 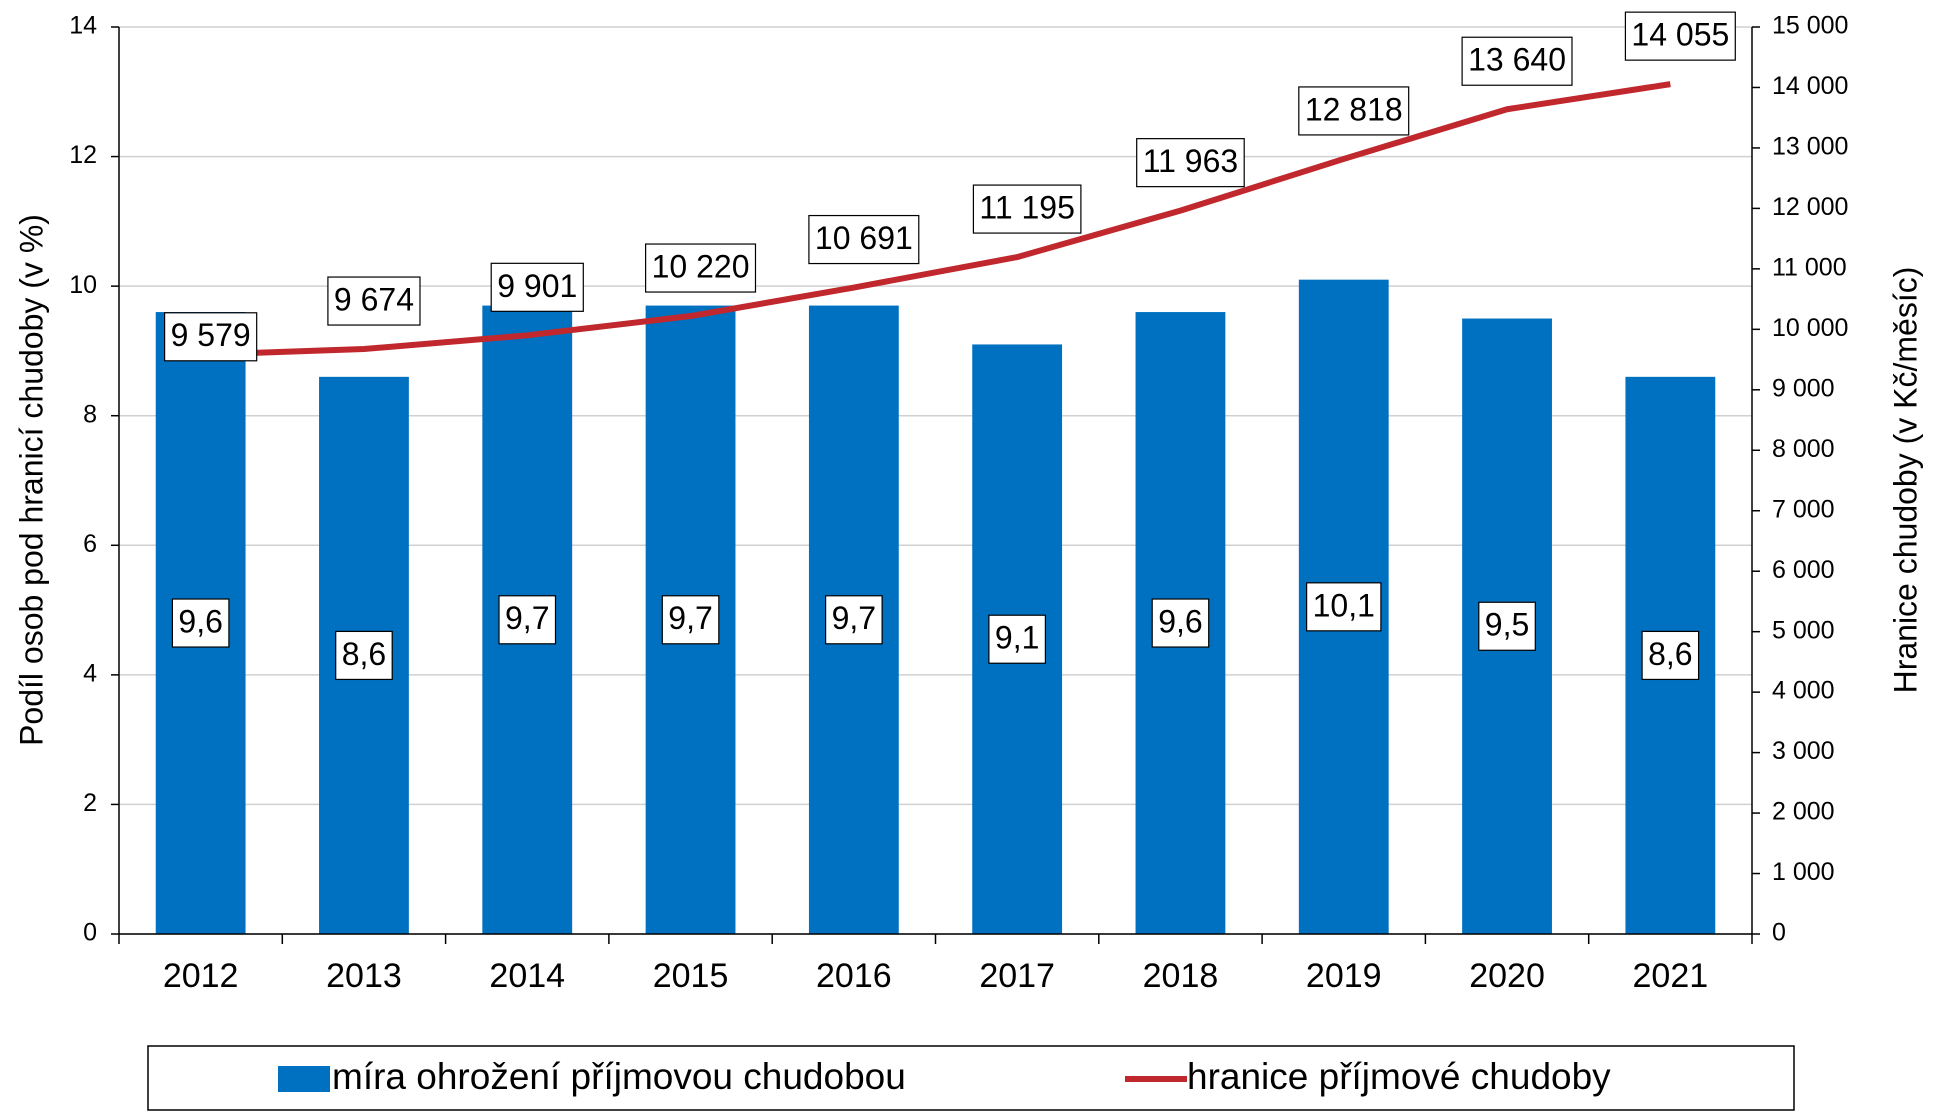 What do you see at coordinates (1671, 976) in the screenshot?
I see `x-tick-label: 2021` at bounding box center [1671, 976].